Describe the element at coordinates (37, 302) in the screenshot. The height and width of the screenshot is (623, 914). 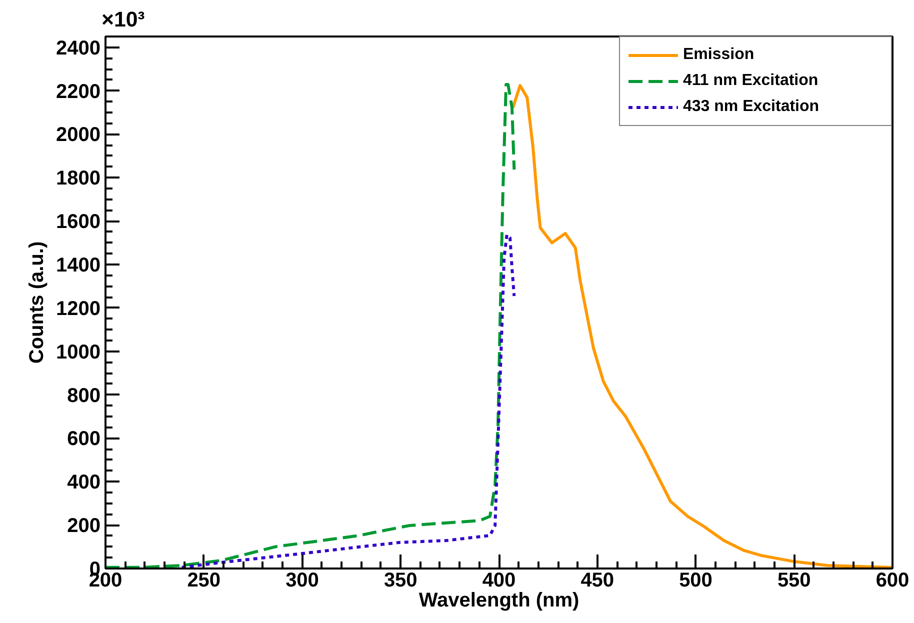
I see `y-axis-title: Counts (a.u.)` at that location.